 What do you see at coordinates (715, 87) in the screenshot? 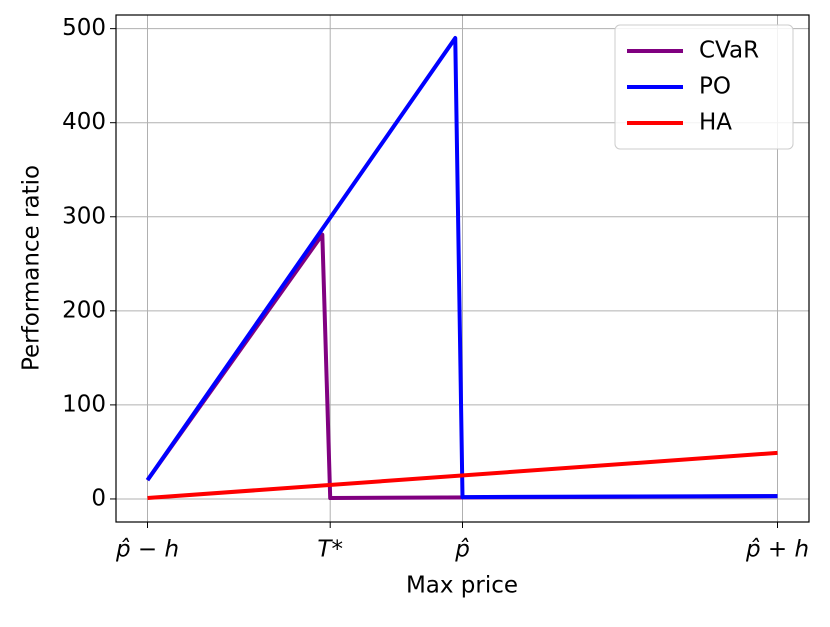
I see `legend-label: PO` at bounding box center [715, 87].